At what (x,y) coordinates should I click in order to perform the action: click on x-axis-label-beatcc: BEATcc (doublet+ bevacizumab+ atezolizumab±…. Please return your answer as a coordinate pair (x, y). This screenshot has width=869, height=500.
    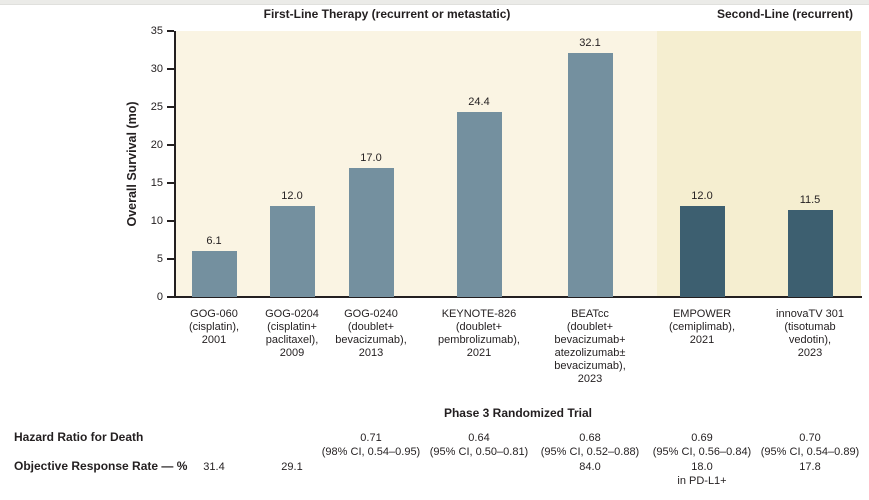
    Looking at the image, I should click on (590, 347).